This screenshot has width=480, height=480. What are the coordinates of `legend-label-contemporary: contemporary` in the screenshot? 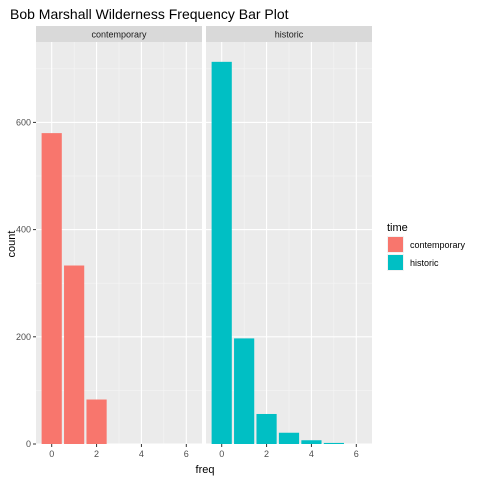 It's located at (438, 245).